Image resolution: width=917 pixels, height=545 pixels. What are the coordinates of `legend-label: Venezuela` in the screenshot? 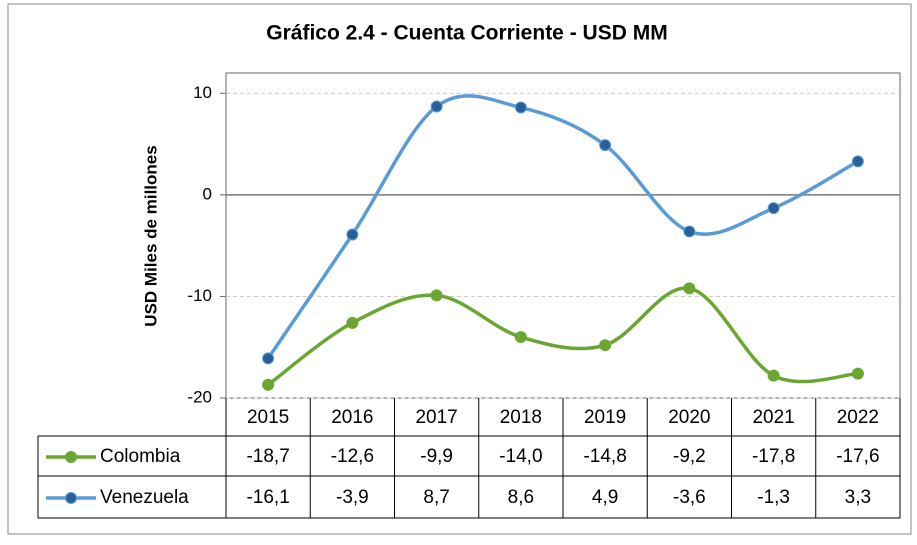 It's located at (144, 497).